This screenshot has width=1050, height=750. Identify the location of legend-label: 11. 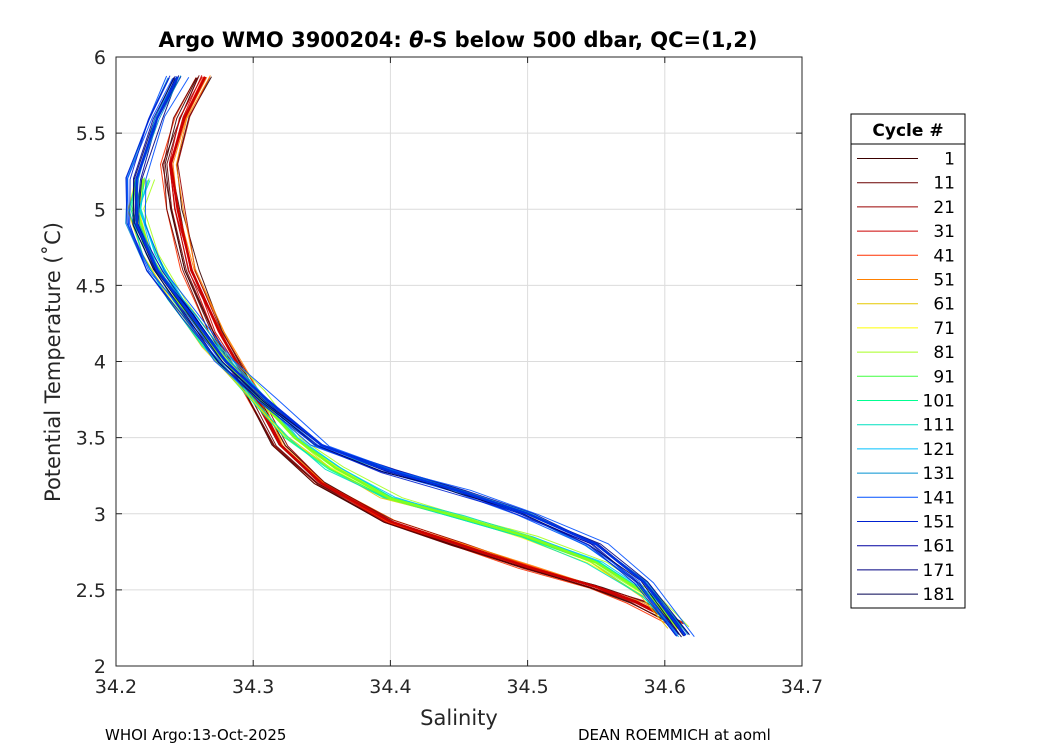
(944, 184).